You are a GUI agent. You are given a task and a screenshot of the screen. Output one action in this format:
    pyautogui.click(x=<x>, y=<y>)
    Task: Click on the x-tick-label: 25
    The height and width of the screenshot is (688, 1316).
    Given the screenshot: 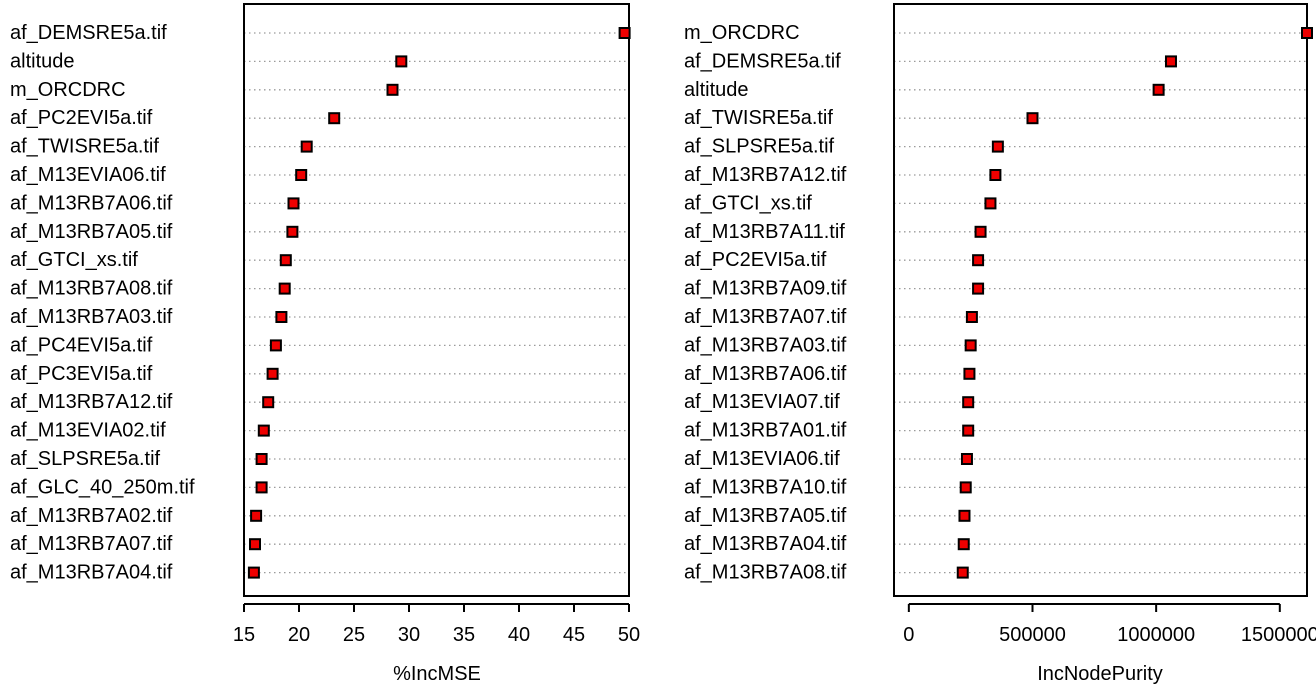 What is the action you would take?
    pyautogui.click(x=354, y=635)
    